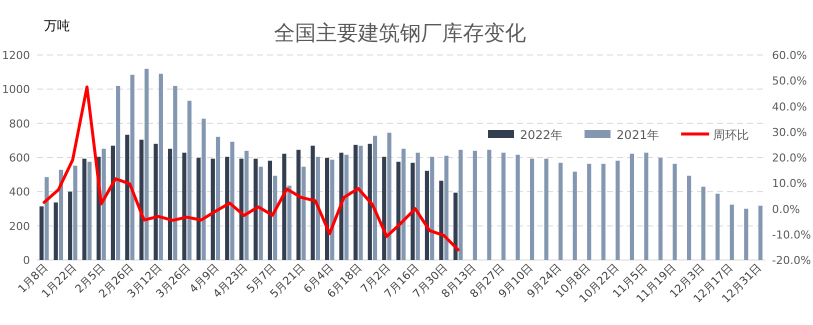 The height and width of the screenshot is (325, 813). What do you see at coordinates (638, 135) in the screenshot?
I see `legend-label: 2021年` at bounding box center [638, 135].